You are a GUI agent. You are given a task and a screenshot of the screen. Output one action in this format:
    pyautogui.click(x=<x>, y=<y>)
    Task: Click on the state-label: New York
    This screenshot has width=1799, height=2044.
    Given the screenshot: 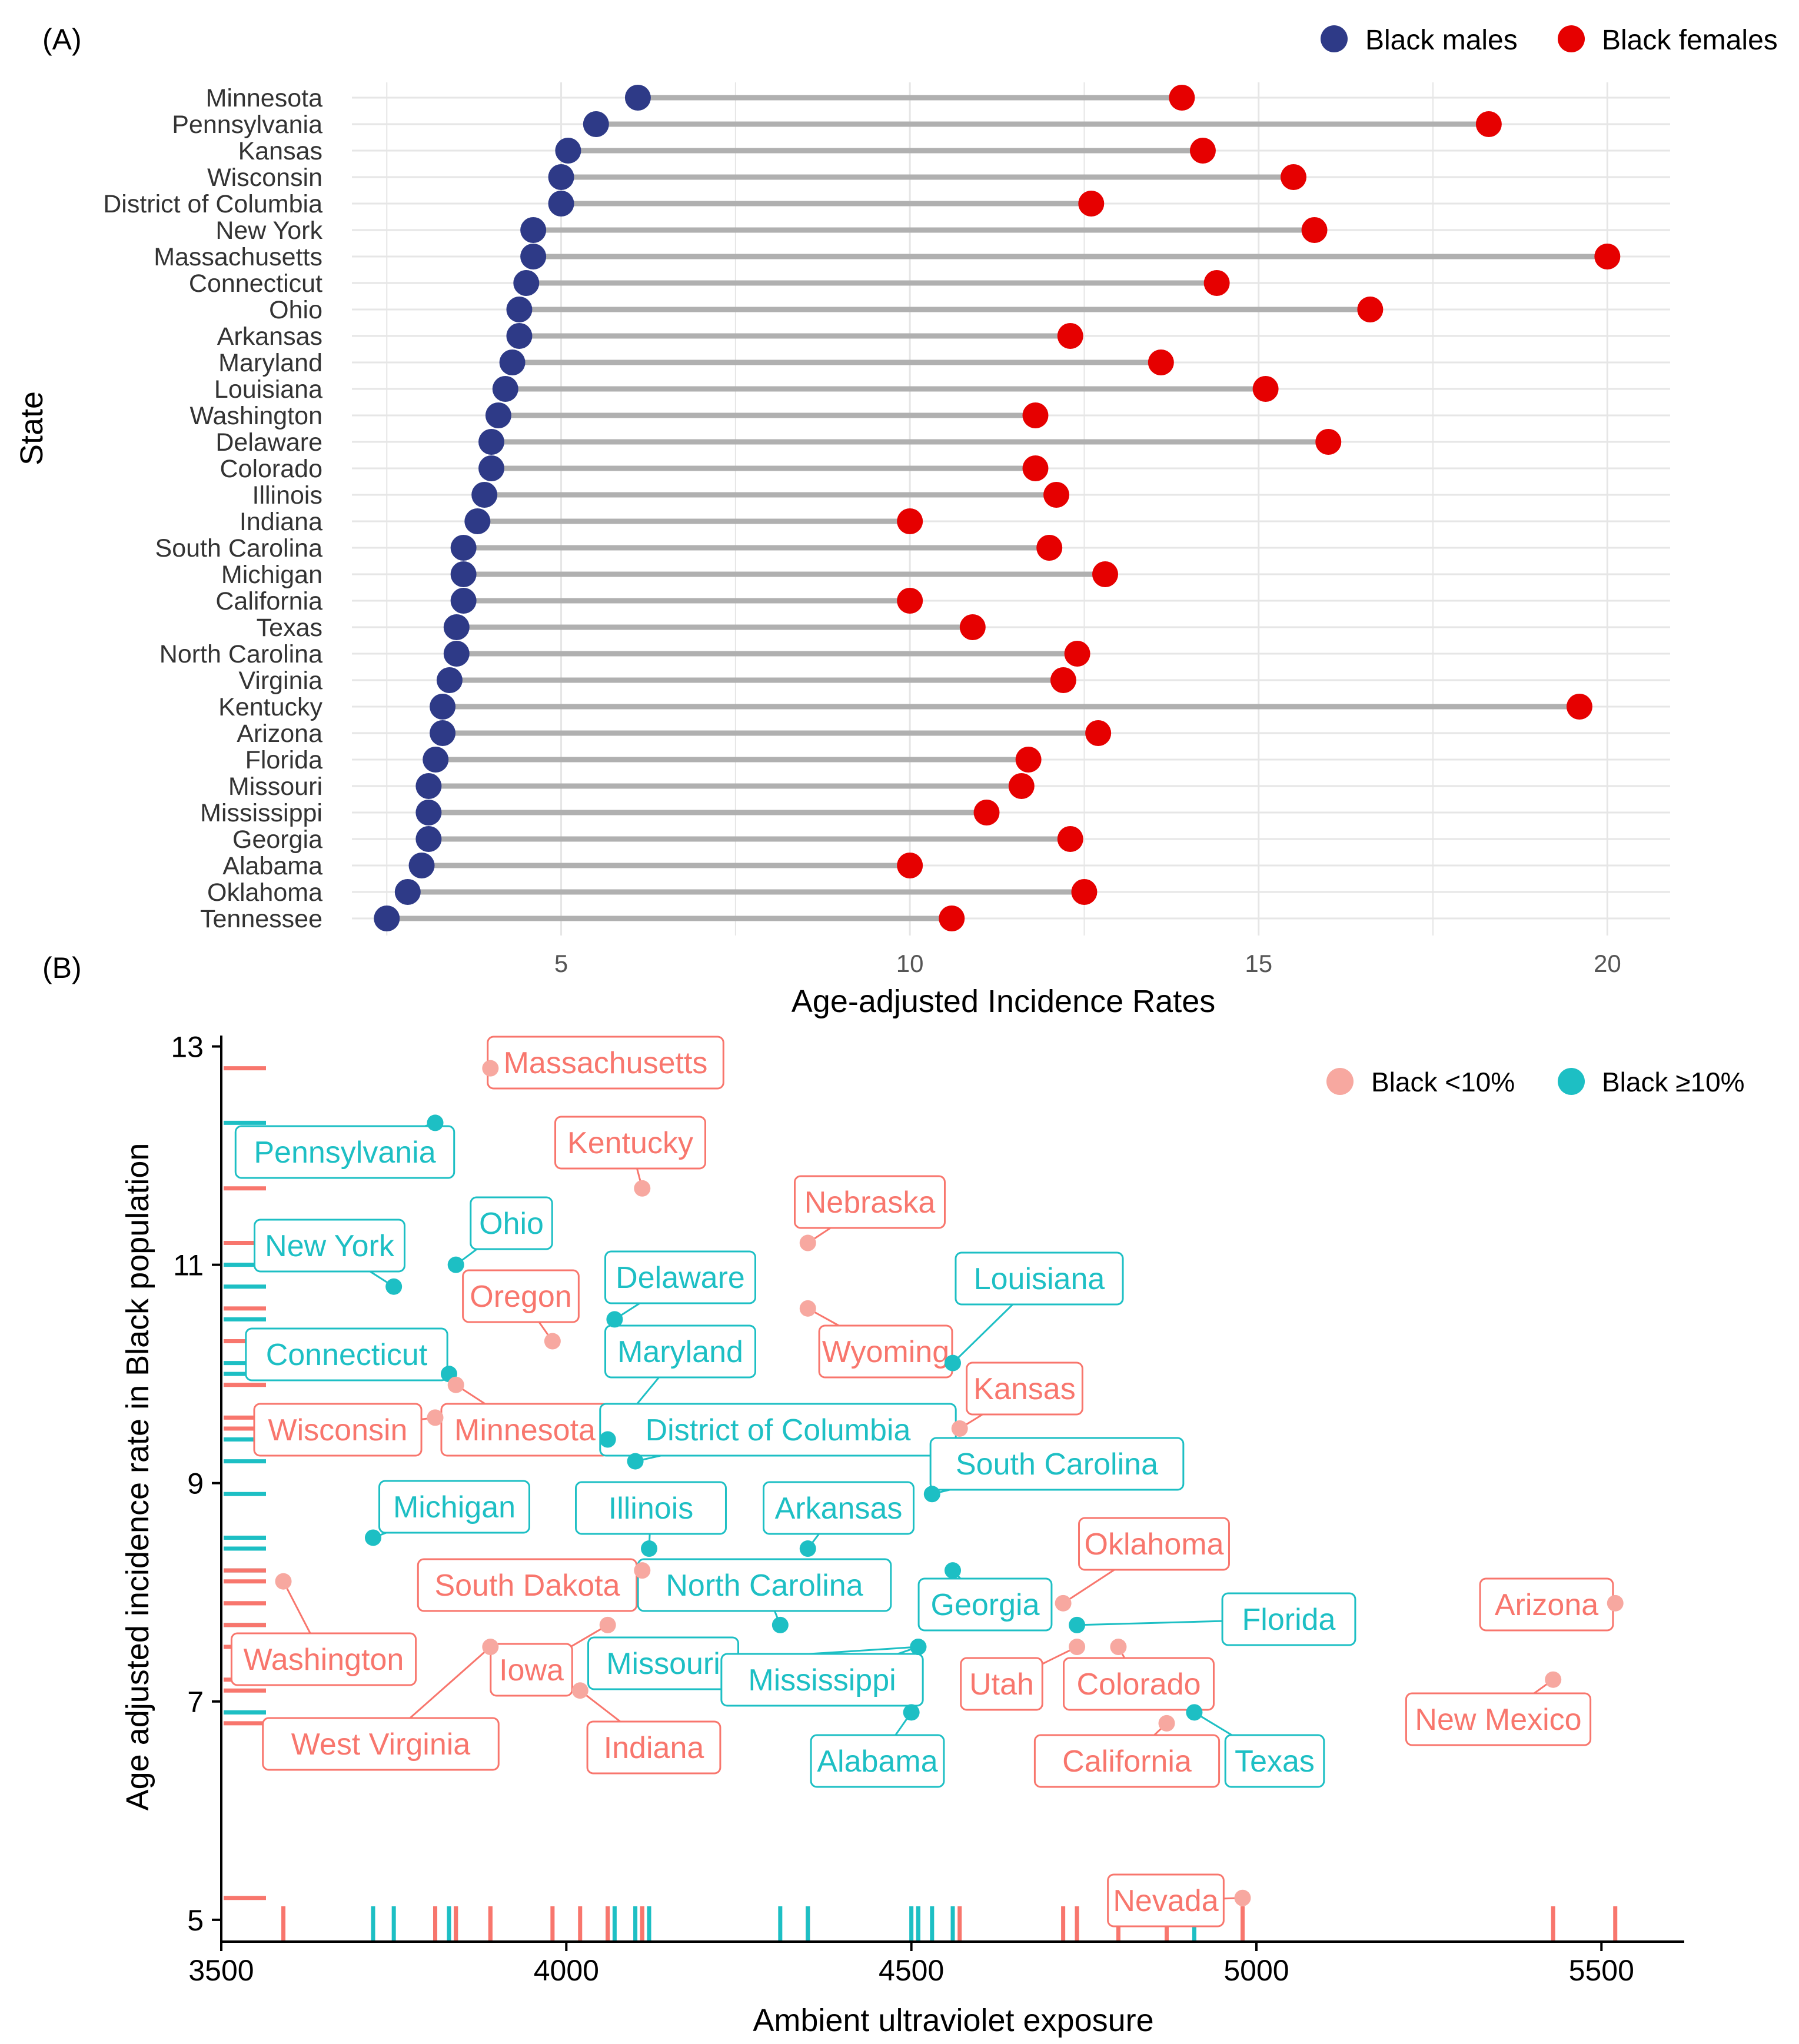 What is the action you would take?
    pyautogui.click(x=330, y=1246)
    